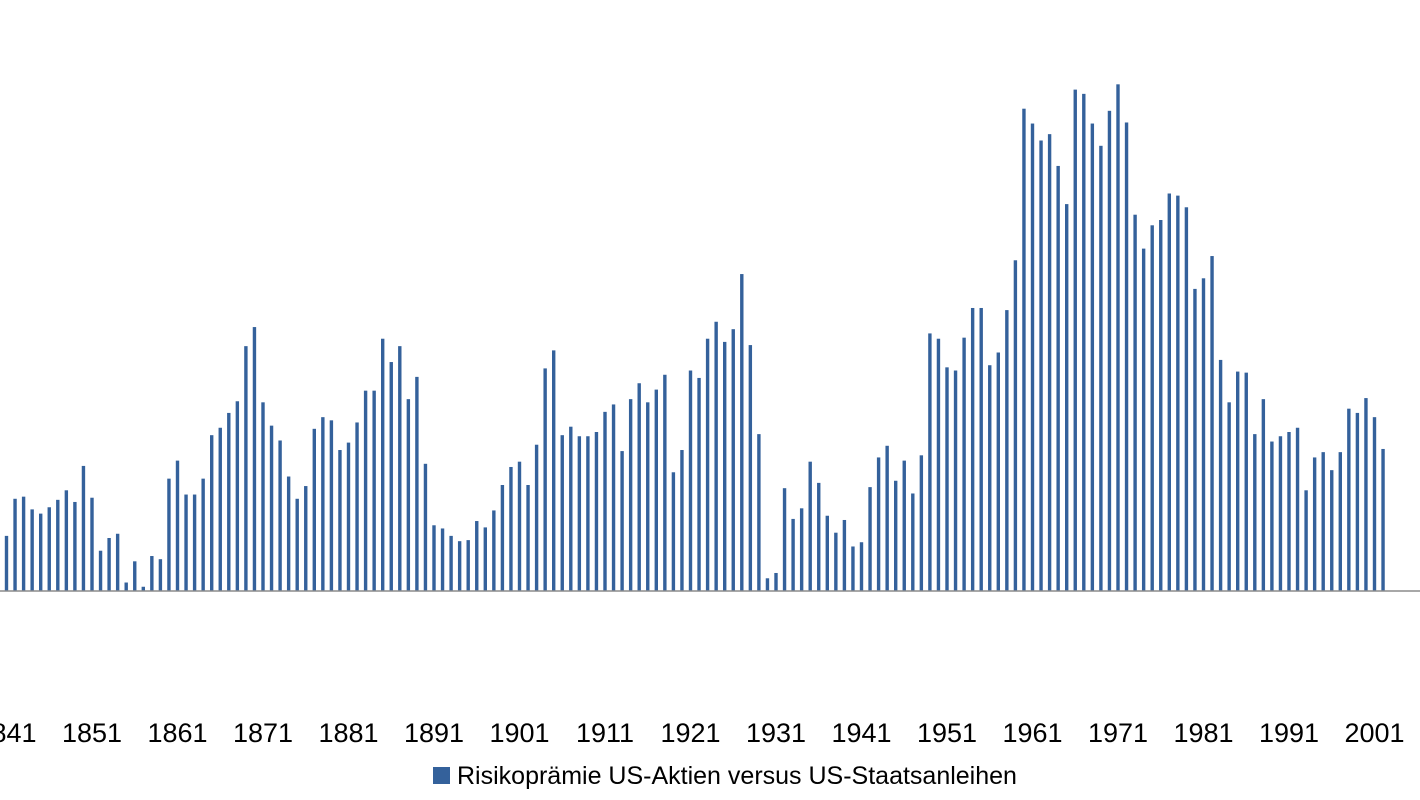  Describe the element at coordinates (605, 501) in the screenshot. I see `bar-1911` at that location.